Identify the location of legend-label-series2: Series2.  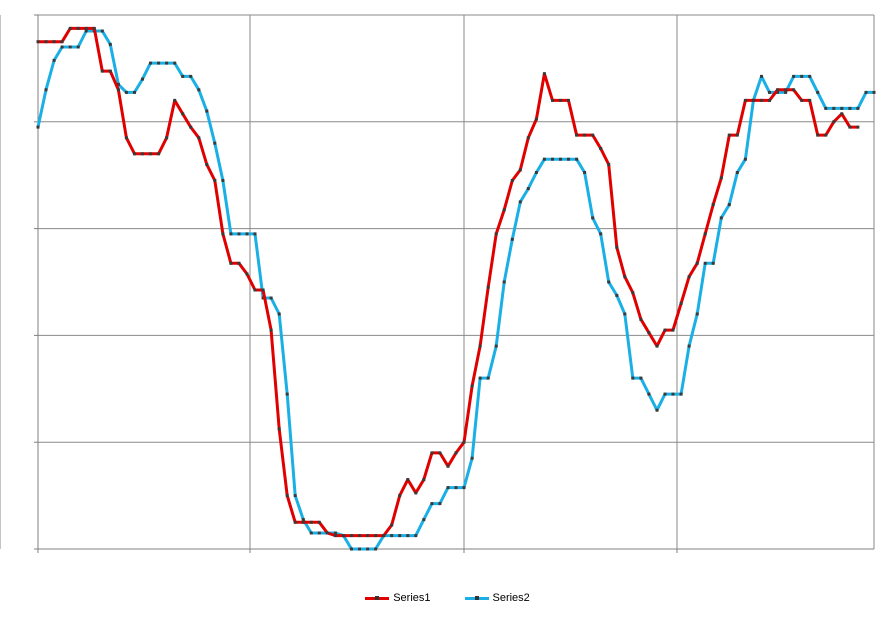
(511, 598).